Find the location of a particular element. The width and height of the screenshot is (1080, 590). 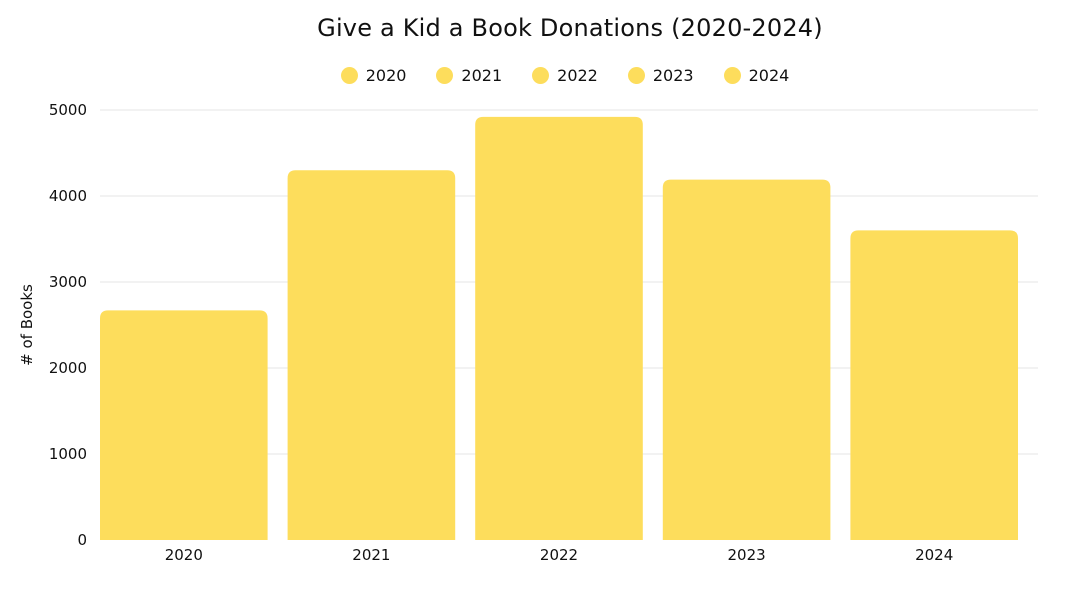

x-tick-label: 2023 is located at coordinates (747, 555).